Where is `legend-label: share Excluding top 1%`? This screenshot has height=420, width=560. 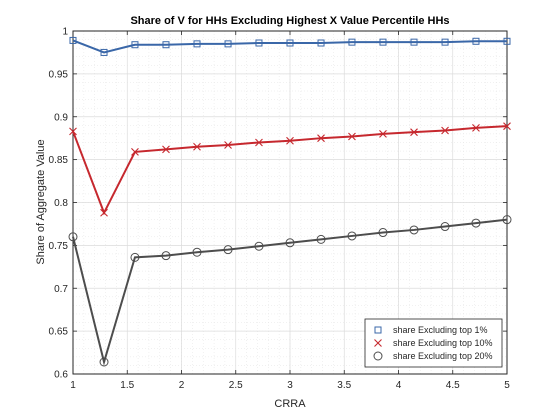
legend-label: share Excluding top 1% is located at coordinates (440, 330).